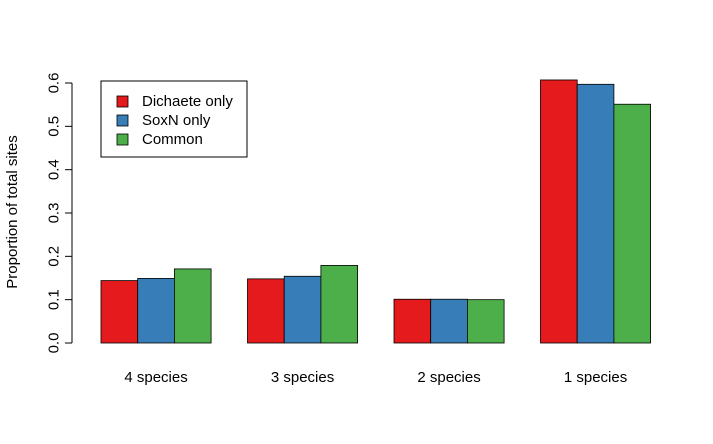 This screenshot has width=713, height=444. Describe the element at coordinates (155, 377) in the screenshot. I see `category-label: 4 species` at that location.